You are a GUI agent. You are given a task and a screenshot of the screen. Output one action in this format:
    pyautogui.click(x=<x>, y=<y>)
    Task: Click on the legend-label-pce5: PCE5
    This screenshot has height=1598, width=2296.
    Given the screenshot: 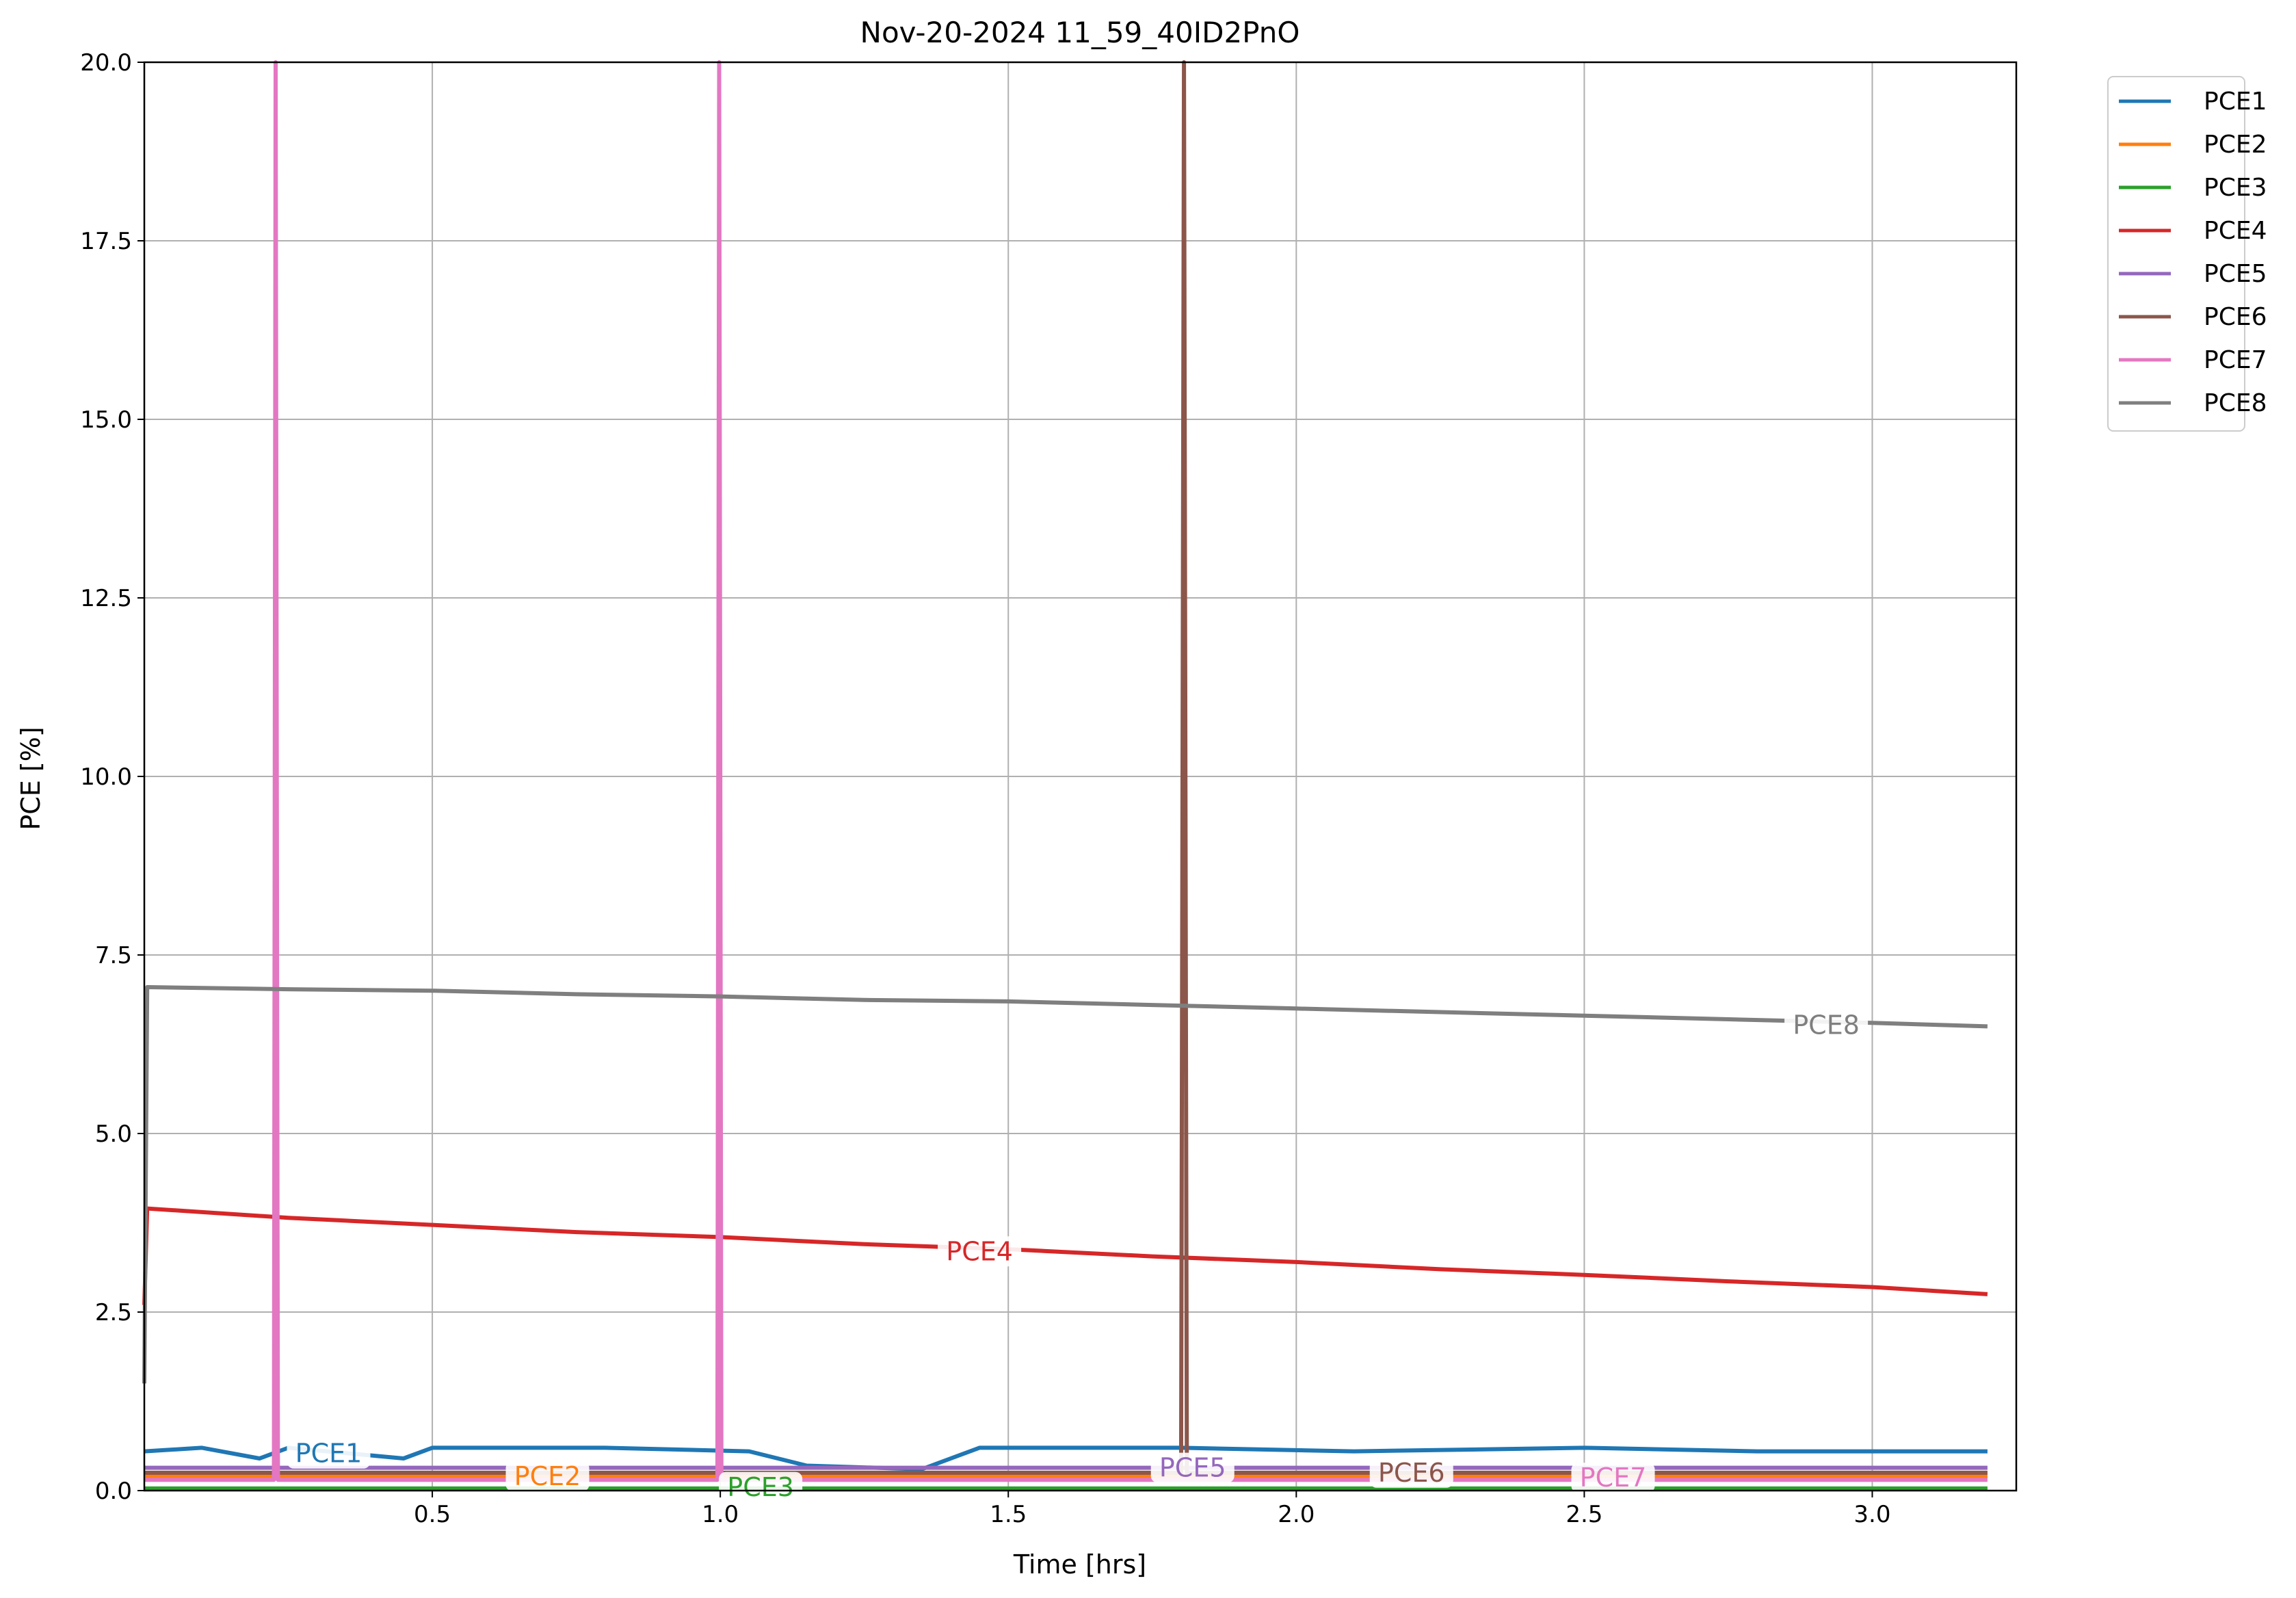 What is the action you would take?
    pyautogui.click(x=2235, y=274)
    